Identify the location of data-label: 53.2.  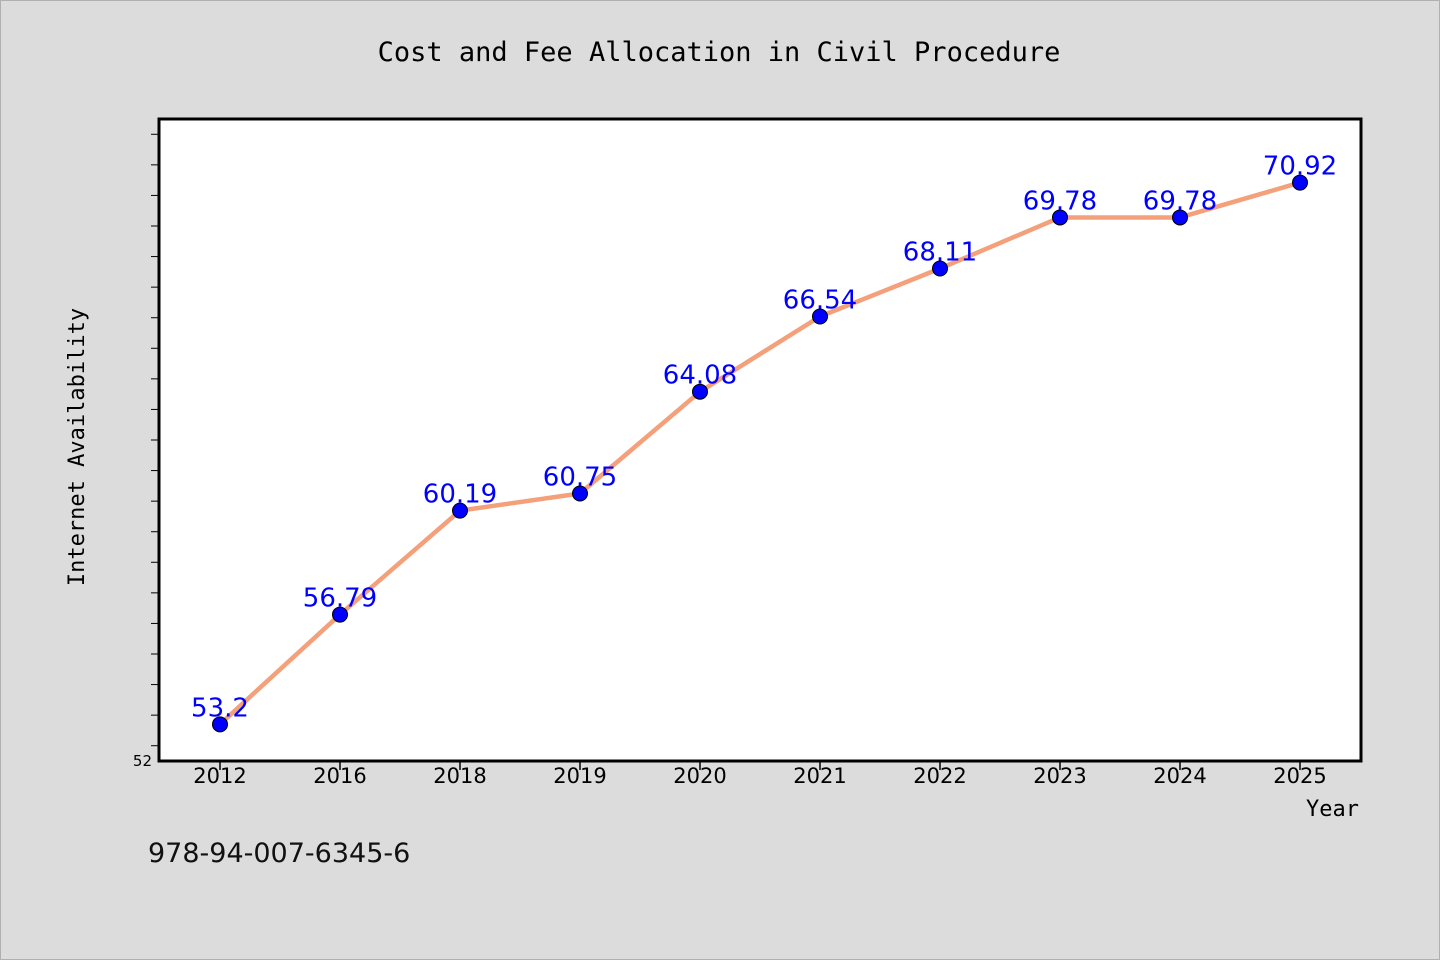
(220, 708).